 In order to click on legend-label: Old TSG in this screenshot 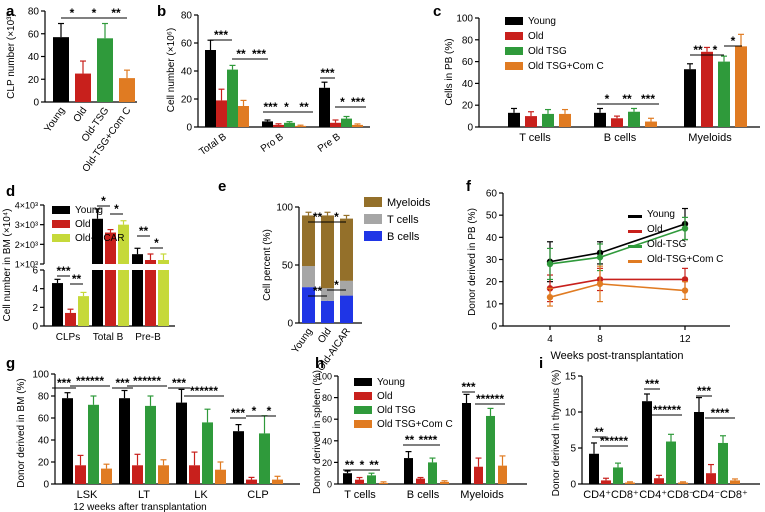, I will do `click(396, 410)`.